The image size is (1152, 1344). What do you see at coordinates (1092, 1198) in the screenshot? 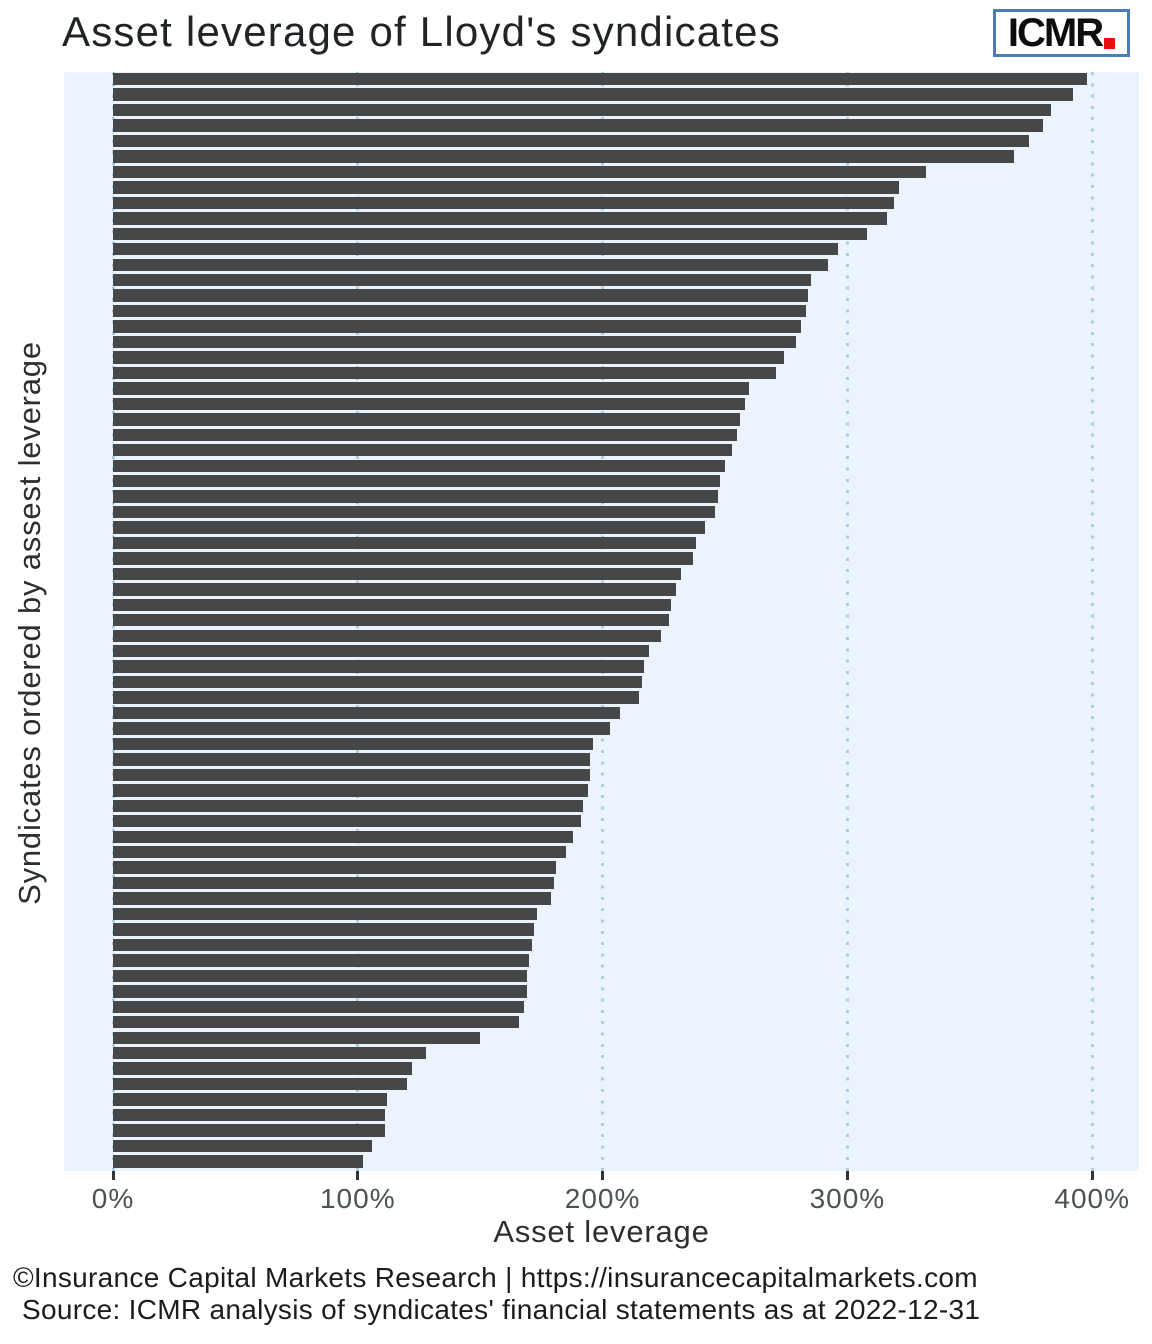
I see `x-tick-label: 400%` at bounding box center [1092, 1198].